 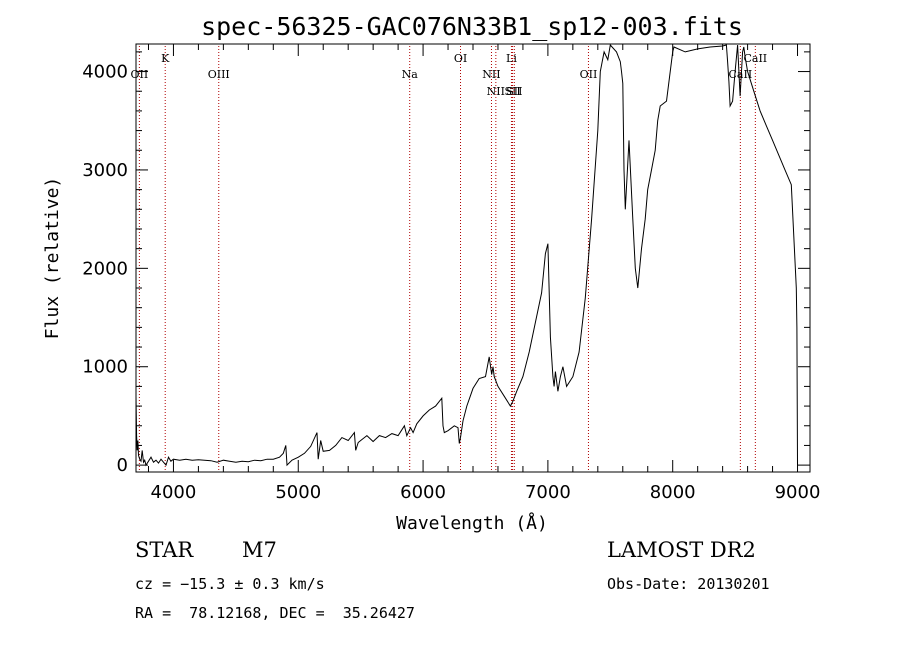 What do you see at coordinates (275, 613) in the screenshot?
I see `coordinates-text: RA = 78.12168, DEC = 35.26427` at bounding box center [275, 613].